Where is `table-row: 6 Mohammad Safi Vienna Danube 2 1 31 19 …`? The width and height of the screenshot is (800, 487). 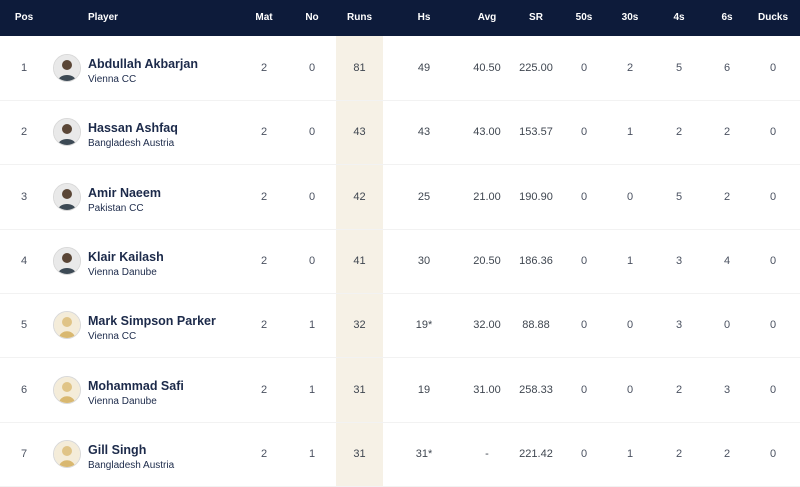
table-row: 6 Mohammad Safi Vienna Danube 2 1 31 19 … is located at coordinates (400, 390).